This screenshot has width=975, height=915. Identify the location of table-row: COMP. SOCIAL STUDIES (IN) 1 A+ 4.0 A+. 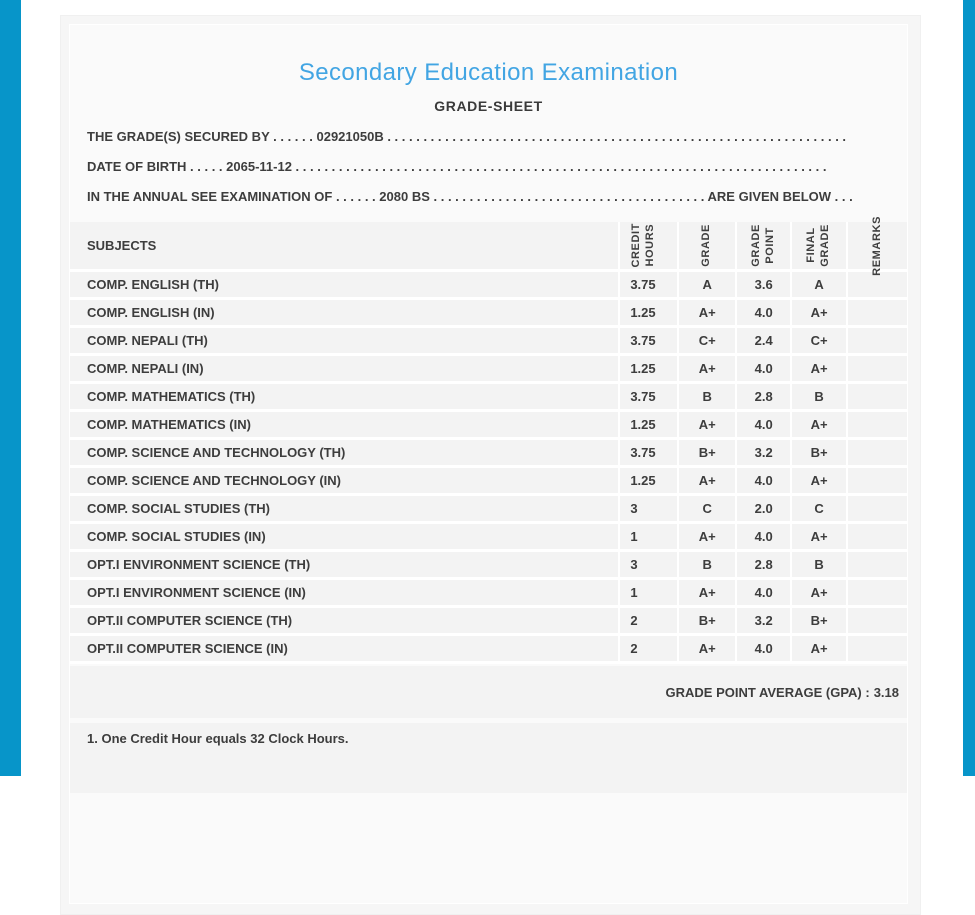
(488, 538).